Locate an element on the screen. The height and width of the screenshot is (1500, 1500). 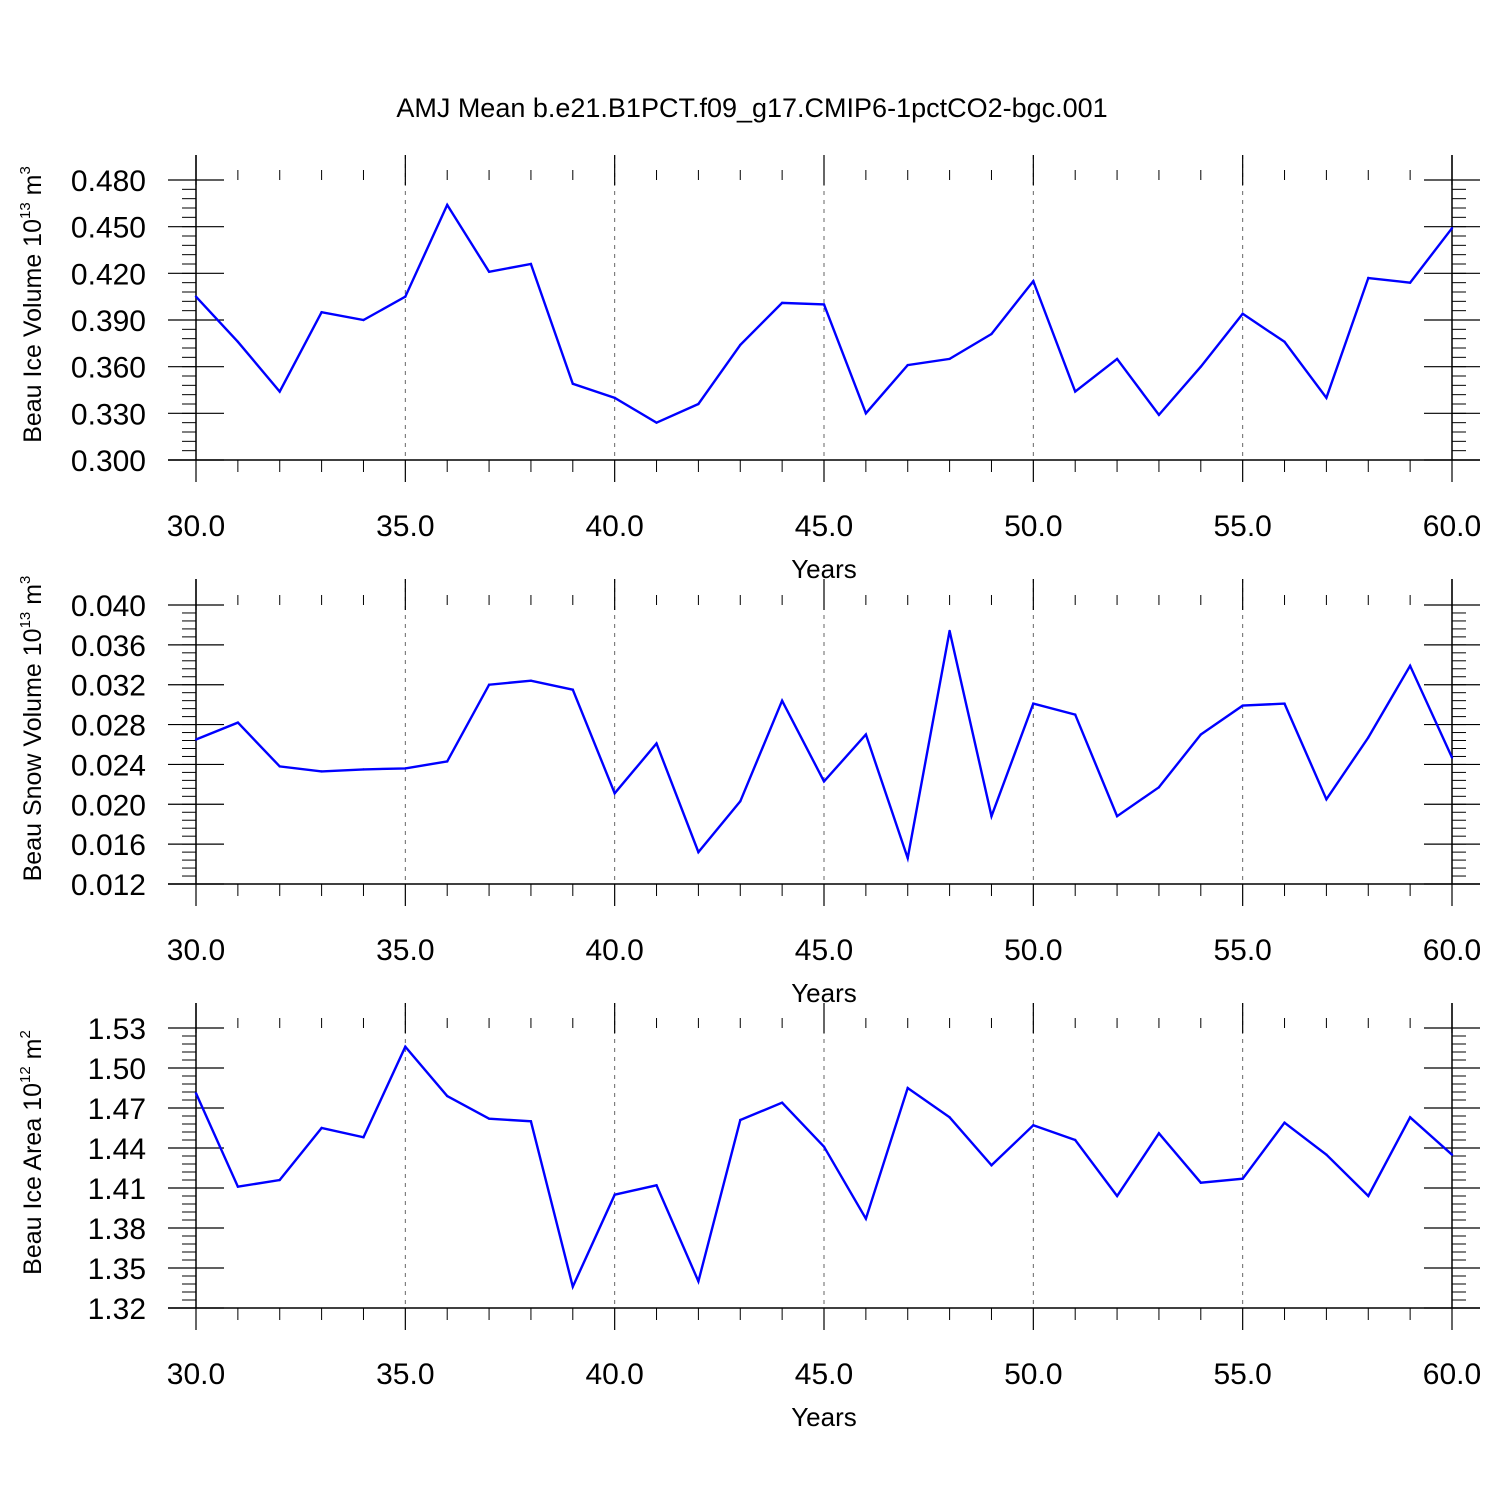
y-axis-label-exponent: 13 is located at coordinates (25, 210).